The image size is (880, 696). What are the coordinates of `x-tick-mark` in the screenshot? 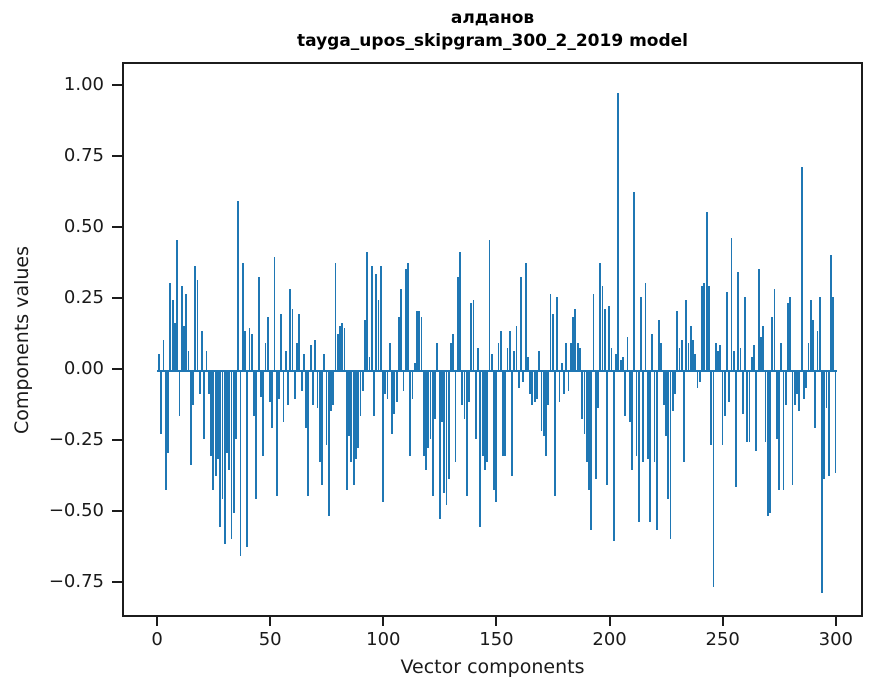 It's located at (496, 621).